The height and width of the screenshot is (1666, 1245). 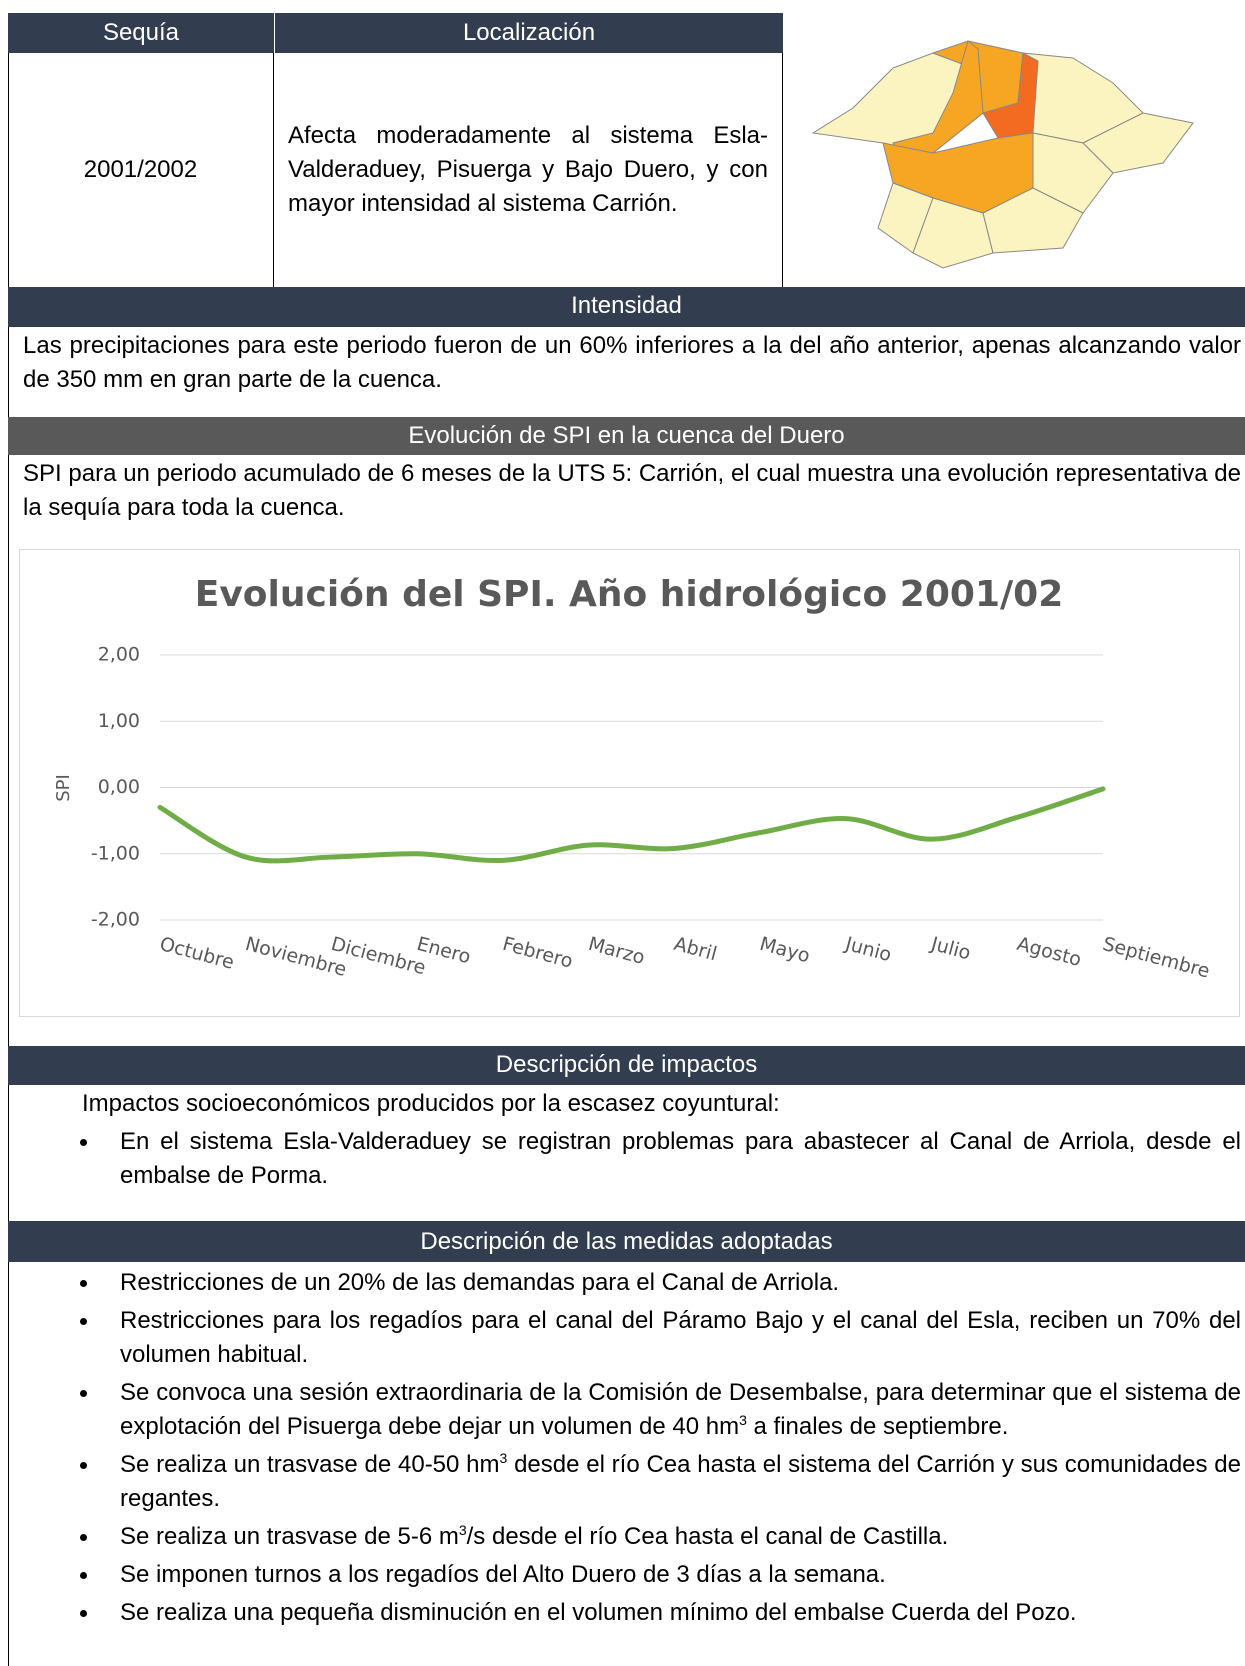 What do you see at coordinates (119, 721) in the screenshot?
I see `y-tick-label: 1,00` at bounding box center [119, 721].